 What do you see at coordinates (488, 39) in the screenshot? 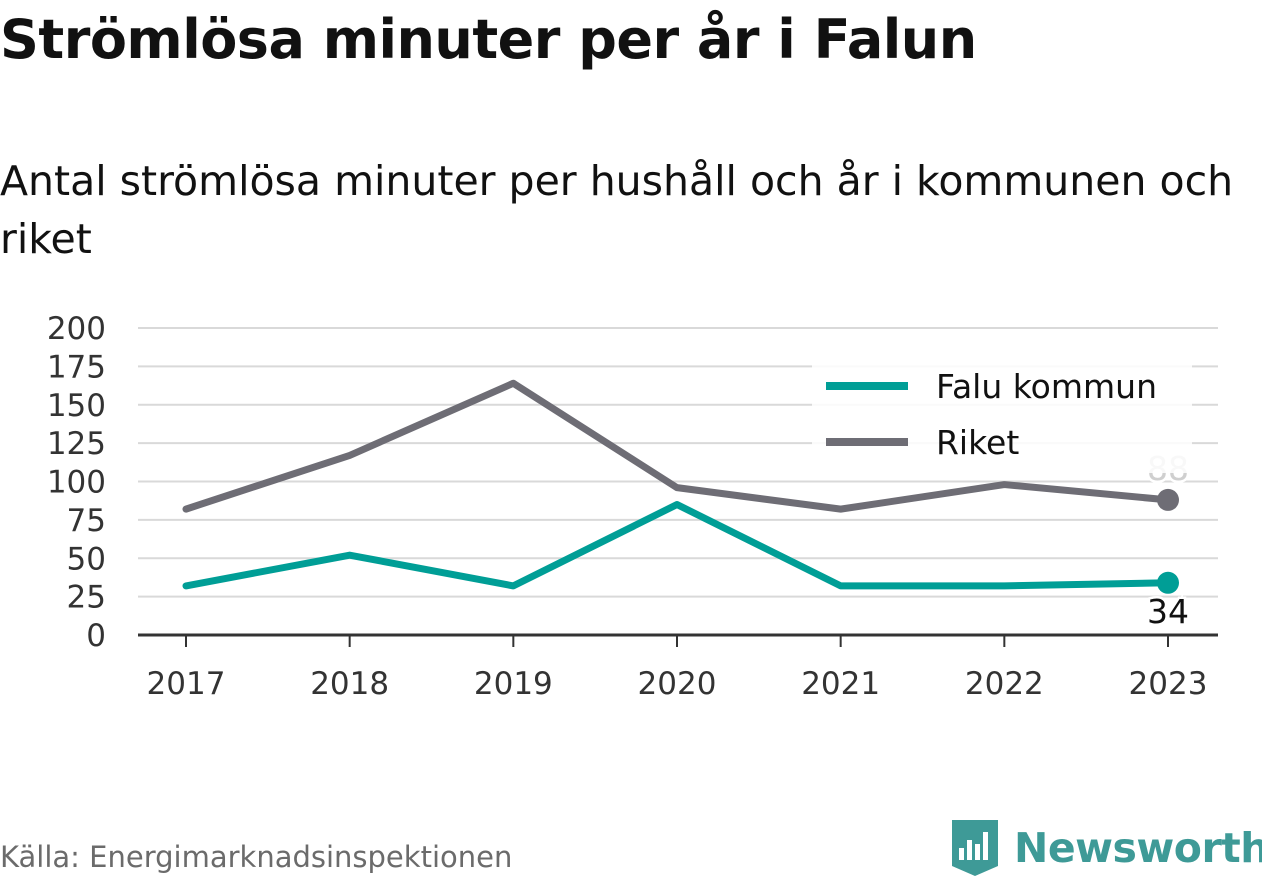
I see `chart-title: Strömlösa minuter per år i Falun` at bounding box center [488, 39].